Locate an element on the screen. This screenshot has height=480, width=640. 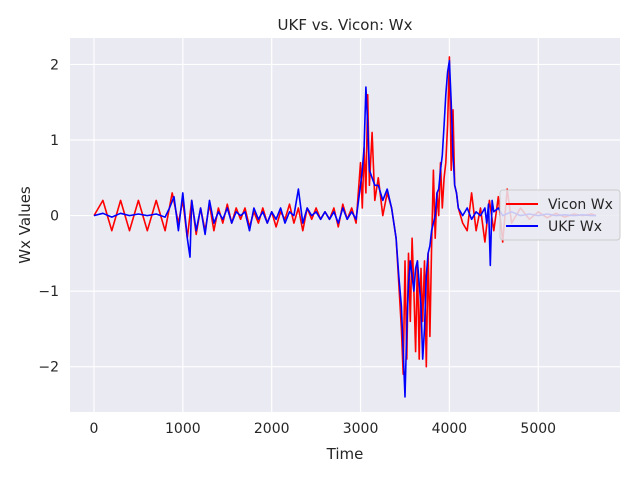
legend-label-vicon: Vicon Wx is located at coordinates (580, 205).